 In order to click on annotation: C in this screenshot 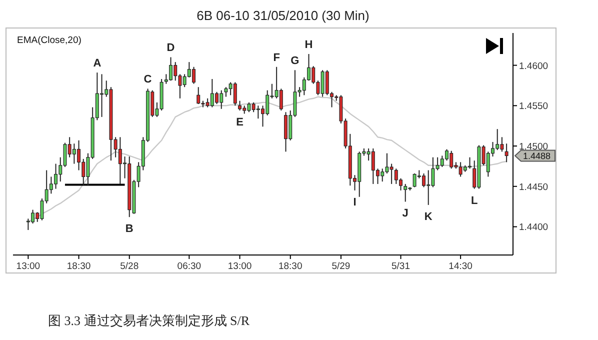, I will do `click(148, 80)`.